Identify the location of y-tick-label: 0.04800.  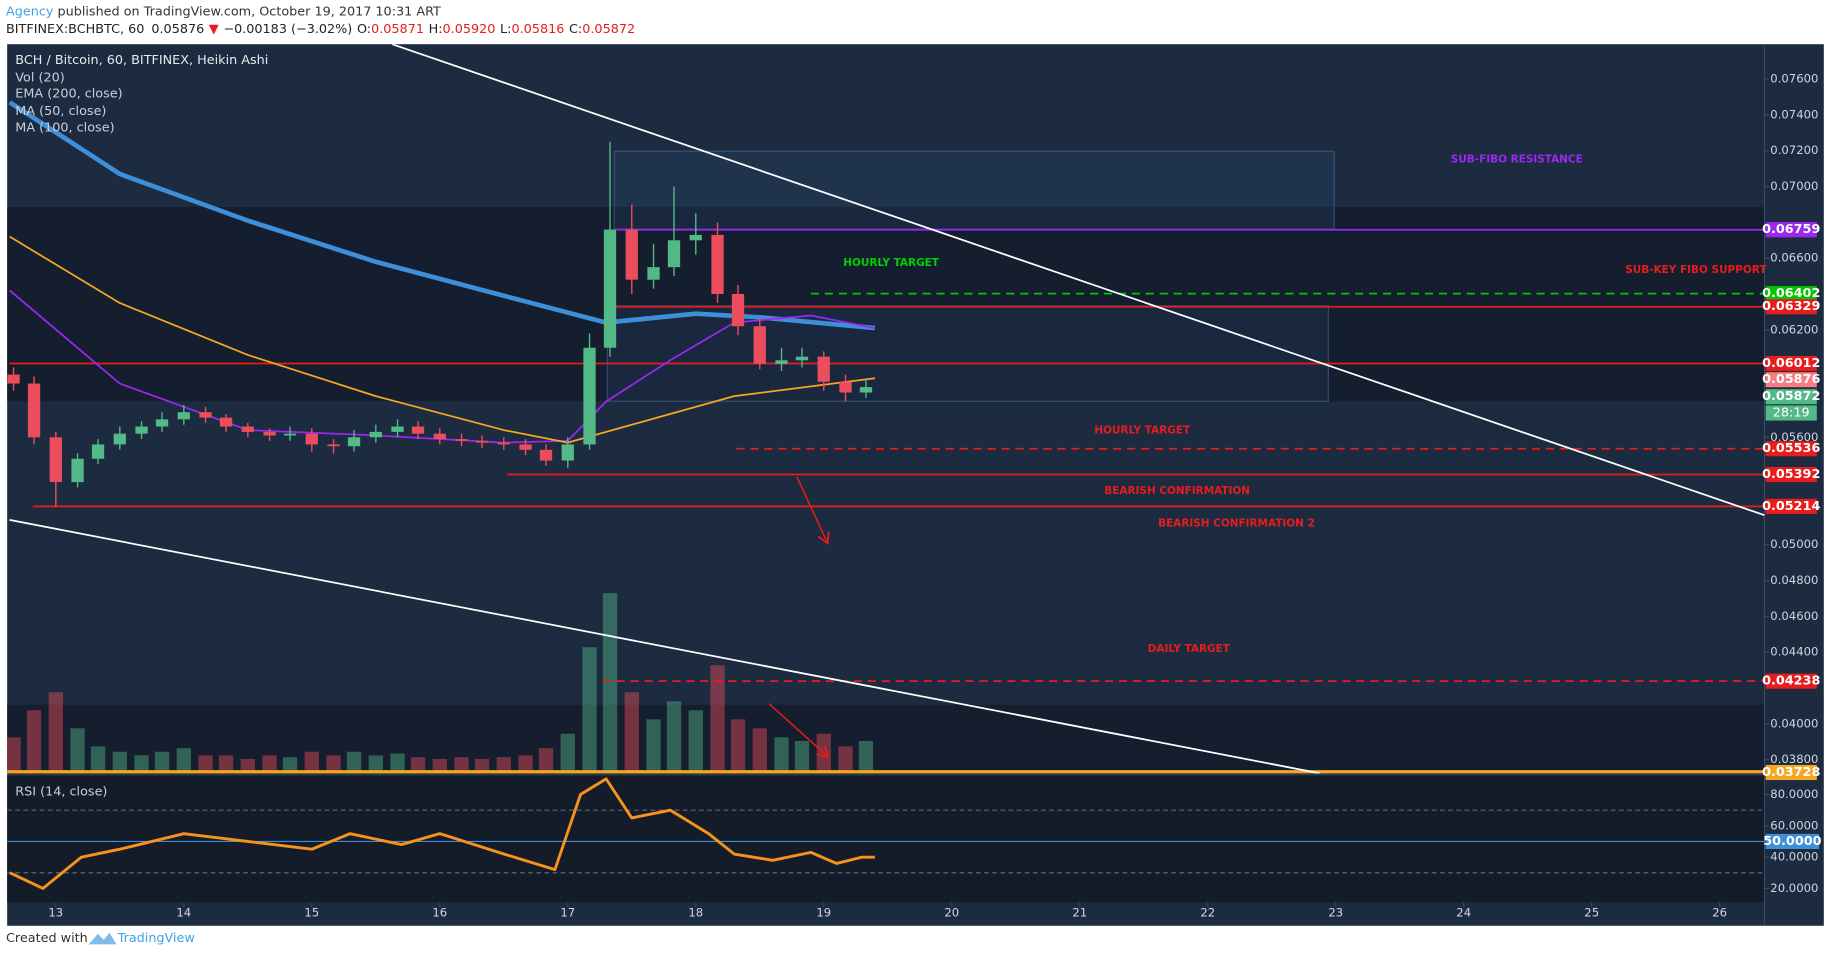
(1794, 580).